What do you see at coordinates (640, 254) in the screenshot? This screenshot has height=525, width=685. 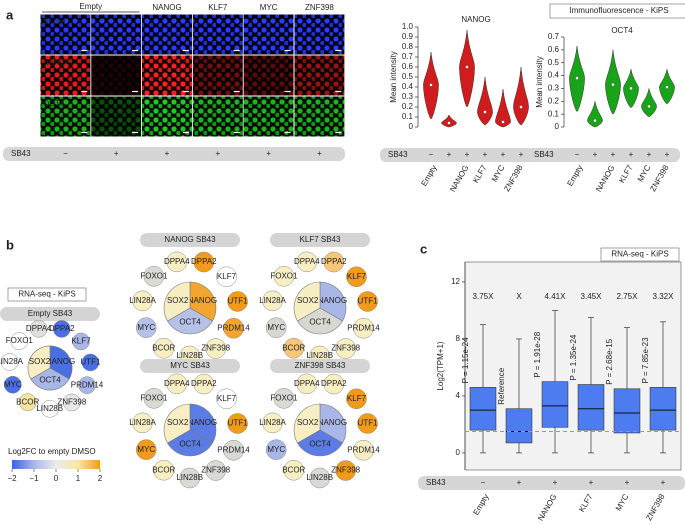 I see `label-box` at bounding box center [640, 254].